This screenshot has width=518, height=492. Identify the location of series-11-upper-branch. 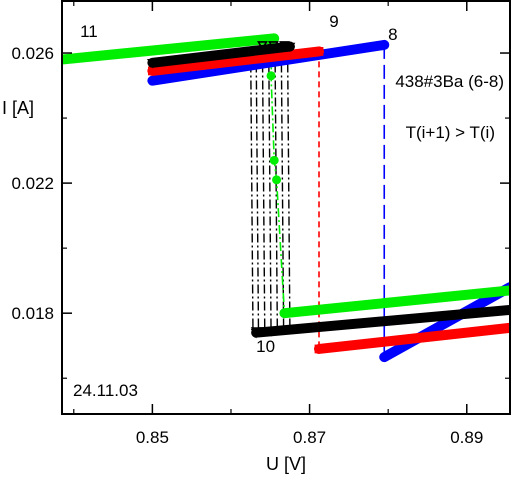
(171, 49).